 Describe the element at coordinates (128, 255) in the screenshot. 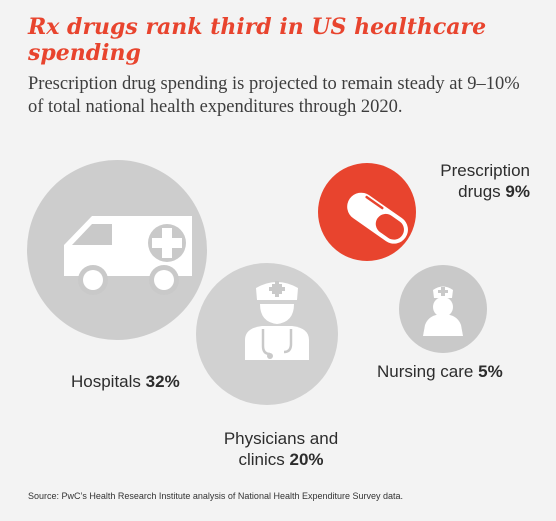

I see `ambulance-icon` at that location.